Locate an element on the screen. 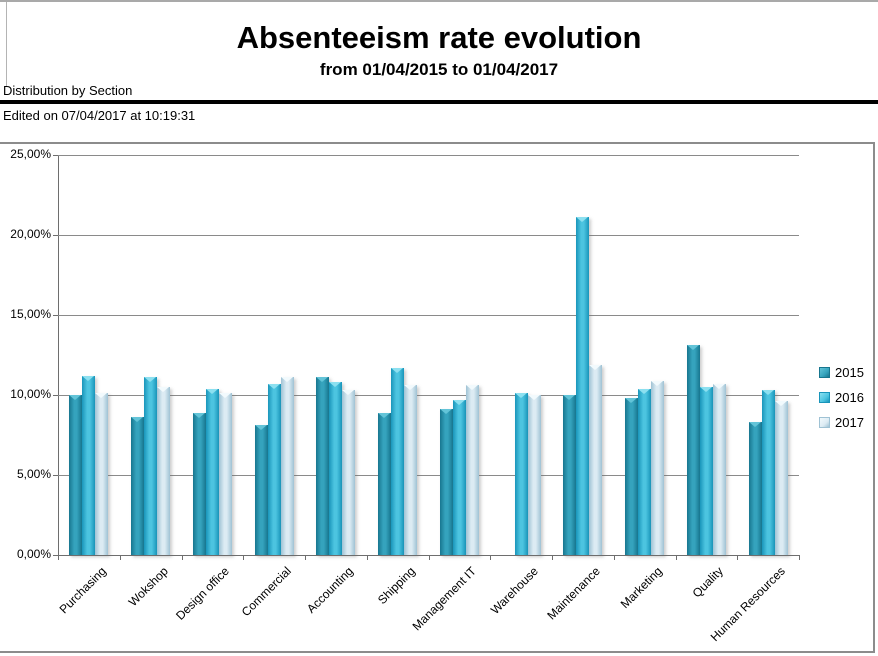 This screenshot has height=656, width=878. header-divider-rule is located at coordinates (439, 102).